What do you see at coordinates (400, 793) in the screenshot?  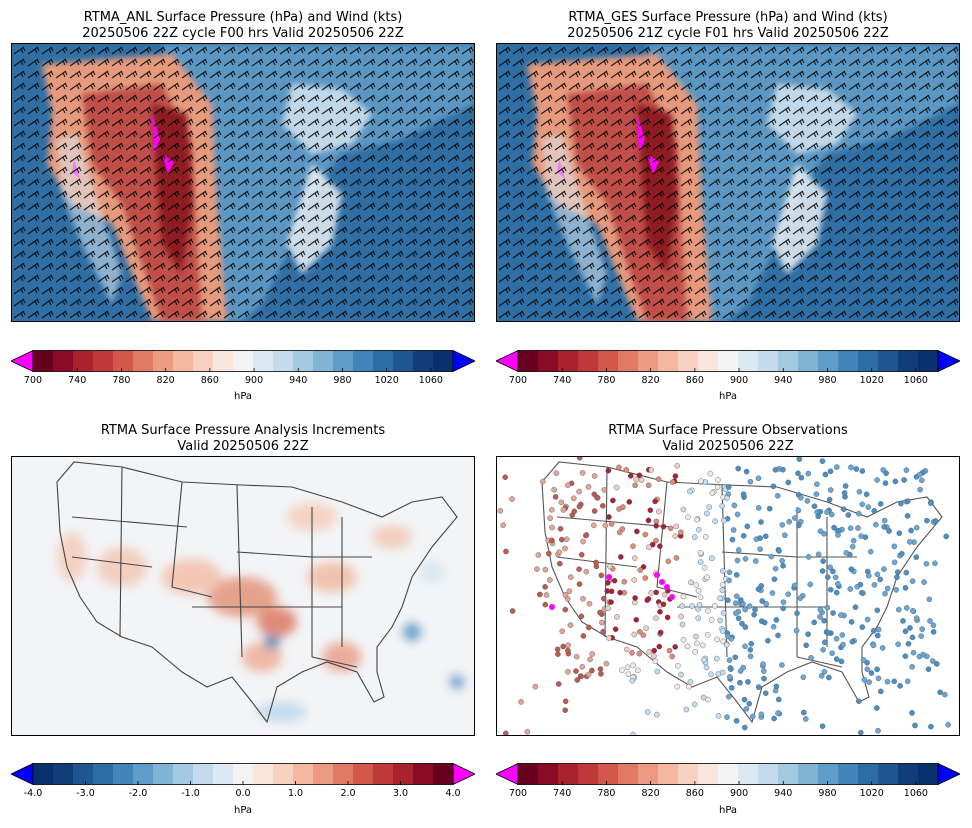 I see `colorbar-tick-label: 3.0` at bounding box center [400, 793].